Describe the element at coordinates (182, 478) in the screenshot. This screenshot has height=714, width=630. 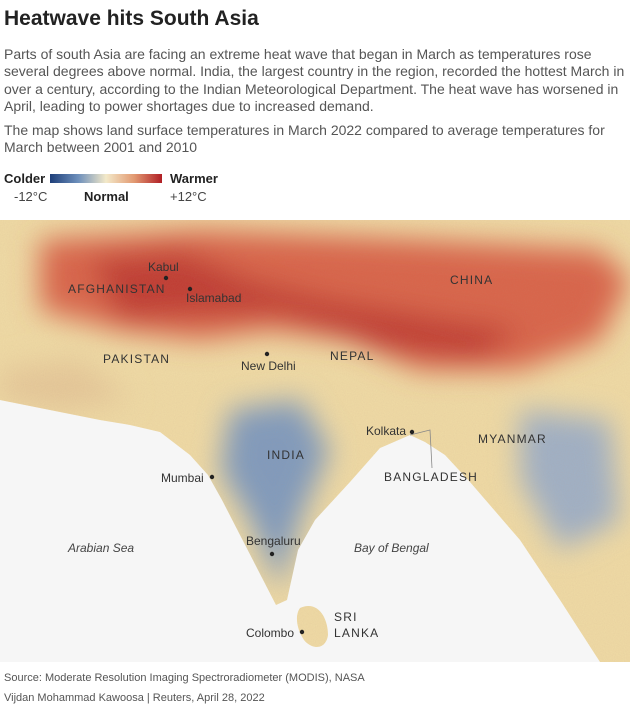
I see `city-label: Mumbai` at that location.